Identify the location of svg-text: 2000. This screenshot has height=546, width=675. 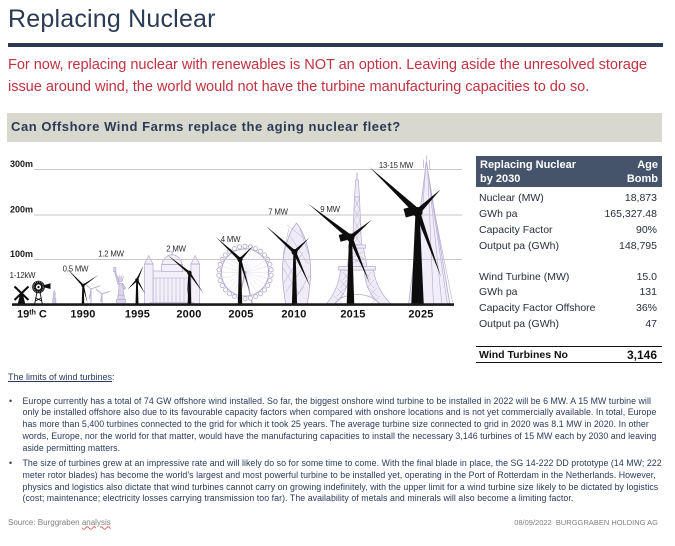
(188, 315).